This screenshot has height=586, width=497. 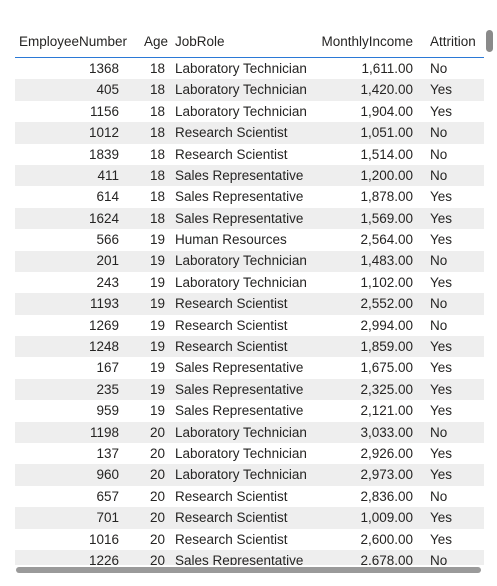 I want to click on table-row: 1193 19 Research Scientist 2,552.00 No, so click(x=249, y=304).